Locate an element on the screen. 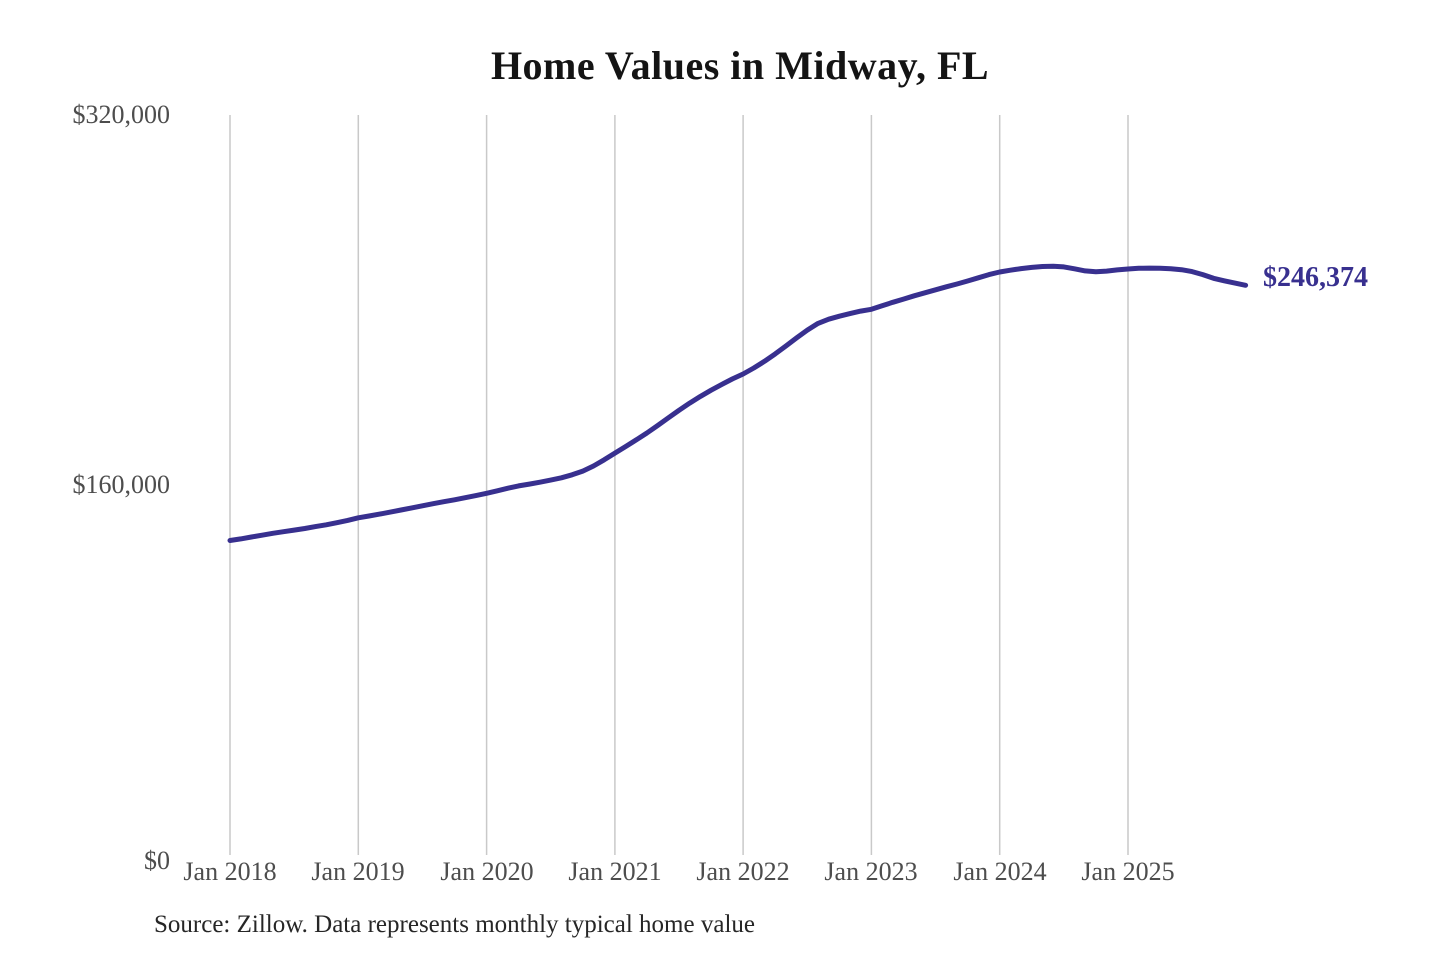 Image resolution: width=1440 pixels, height=960 pixels. chart-title: Home Values in Midway, FL is located at coordinates (740, 65).